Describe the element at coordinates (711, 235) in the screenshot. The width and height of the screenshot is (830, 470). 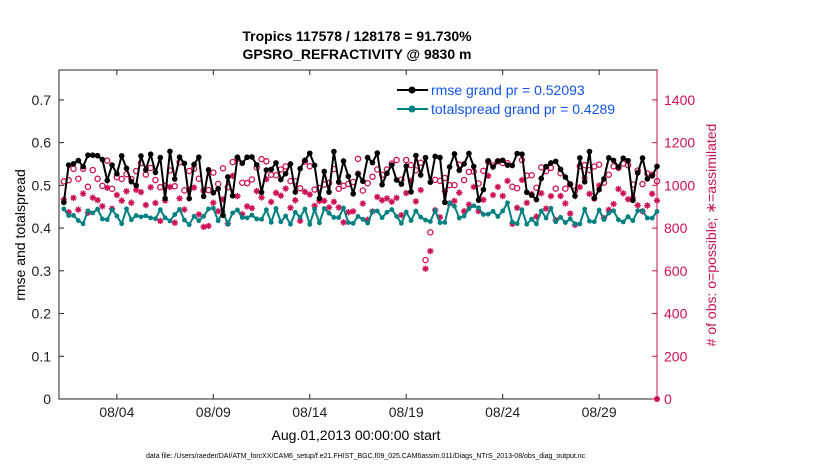
I see `y-axis-label-right: # of obs: o=possible; ∗=assimilated` at that location.